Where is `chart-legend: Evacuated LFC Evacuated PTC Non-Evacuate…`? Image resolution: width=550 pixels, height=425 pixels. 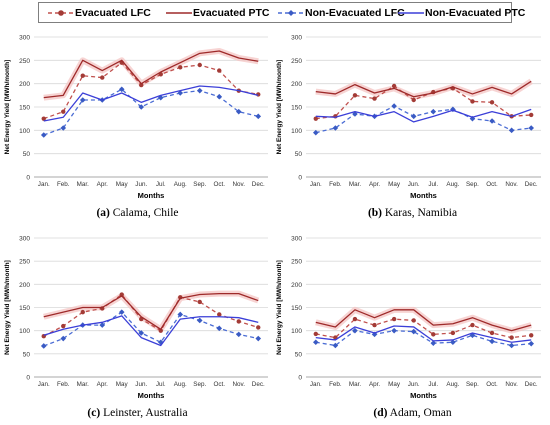 chart-legend: Evacuated LFC Evacuated PTC Non-Evacuate… is located at coordinates (281, 12).